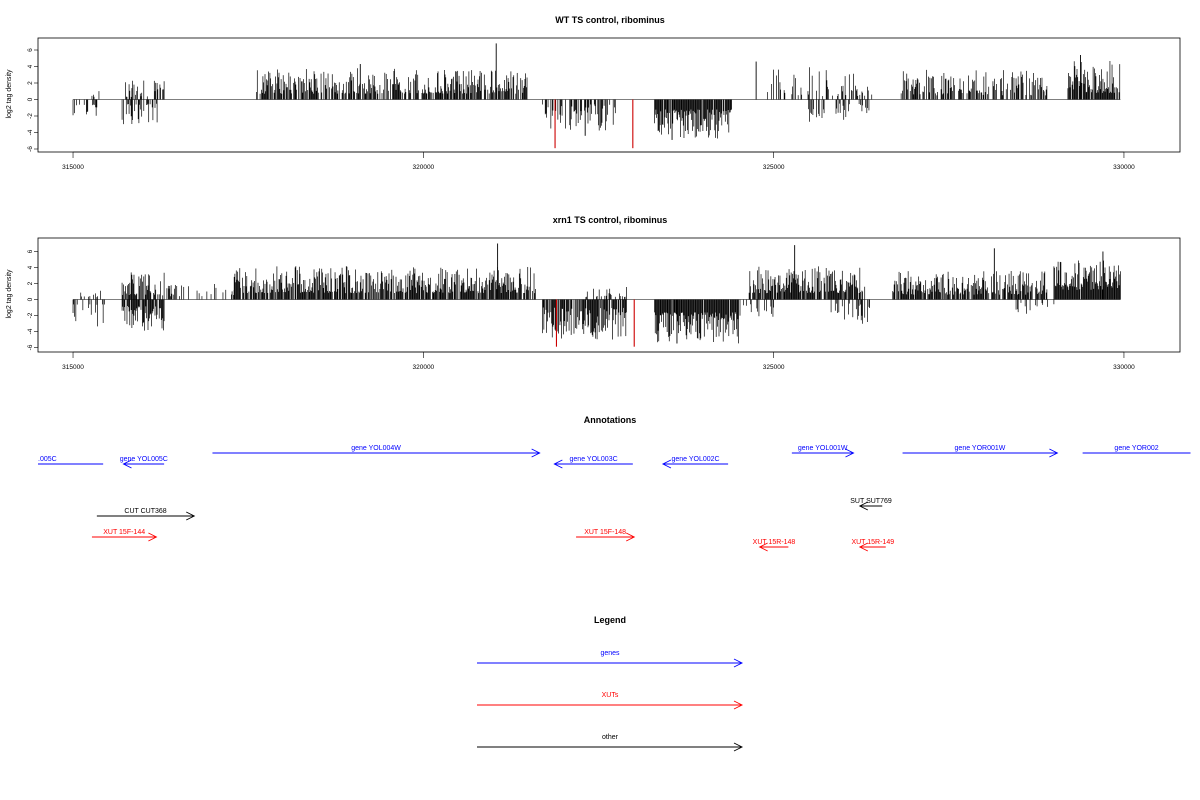  I want to click on feature-xut: XUT 15F-144, so click(124, 535).